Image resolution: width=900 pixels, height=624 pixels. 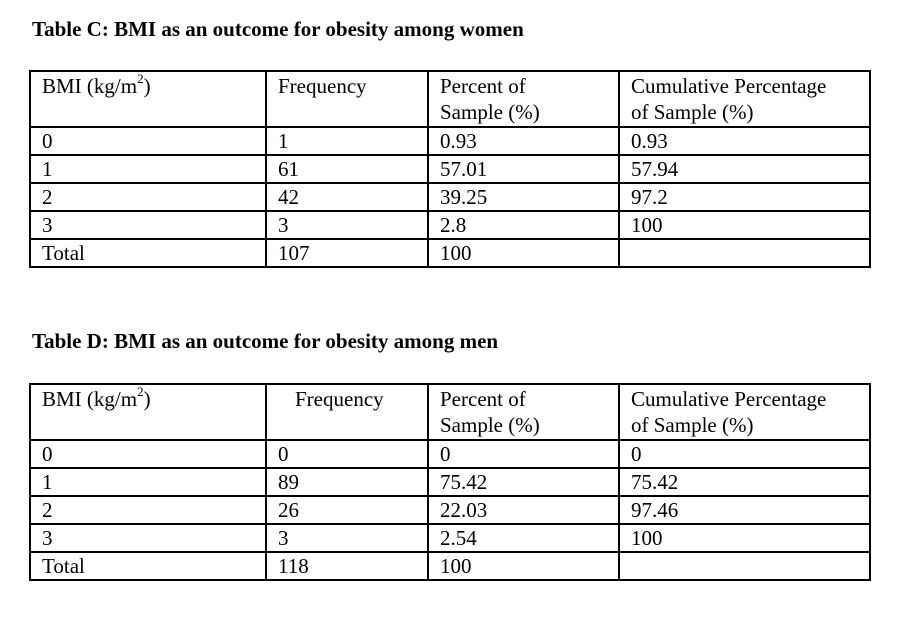 I want to click on frequency-cell: 42, so click(x=347, y=197).